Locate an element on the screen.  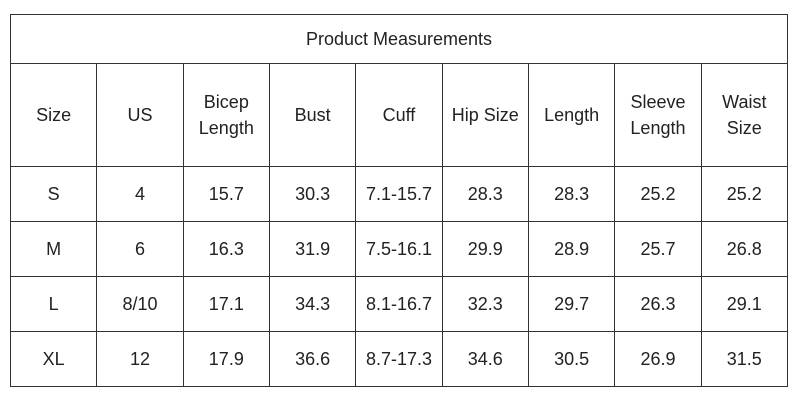
header-line: Bust is located at coordinates (312, 115).